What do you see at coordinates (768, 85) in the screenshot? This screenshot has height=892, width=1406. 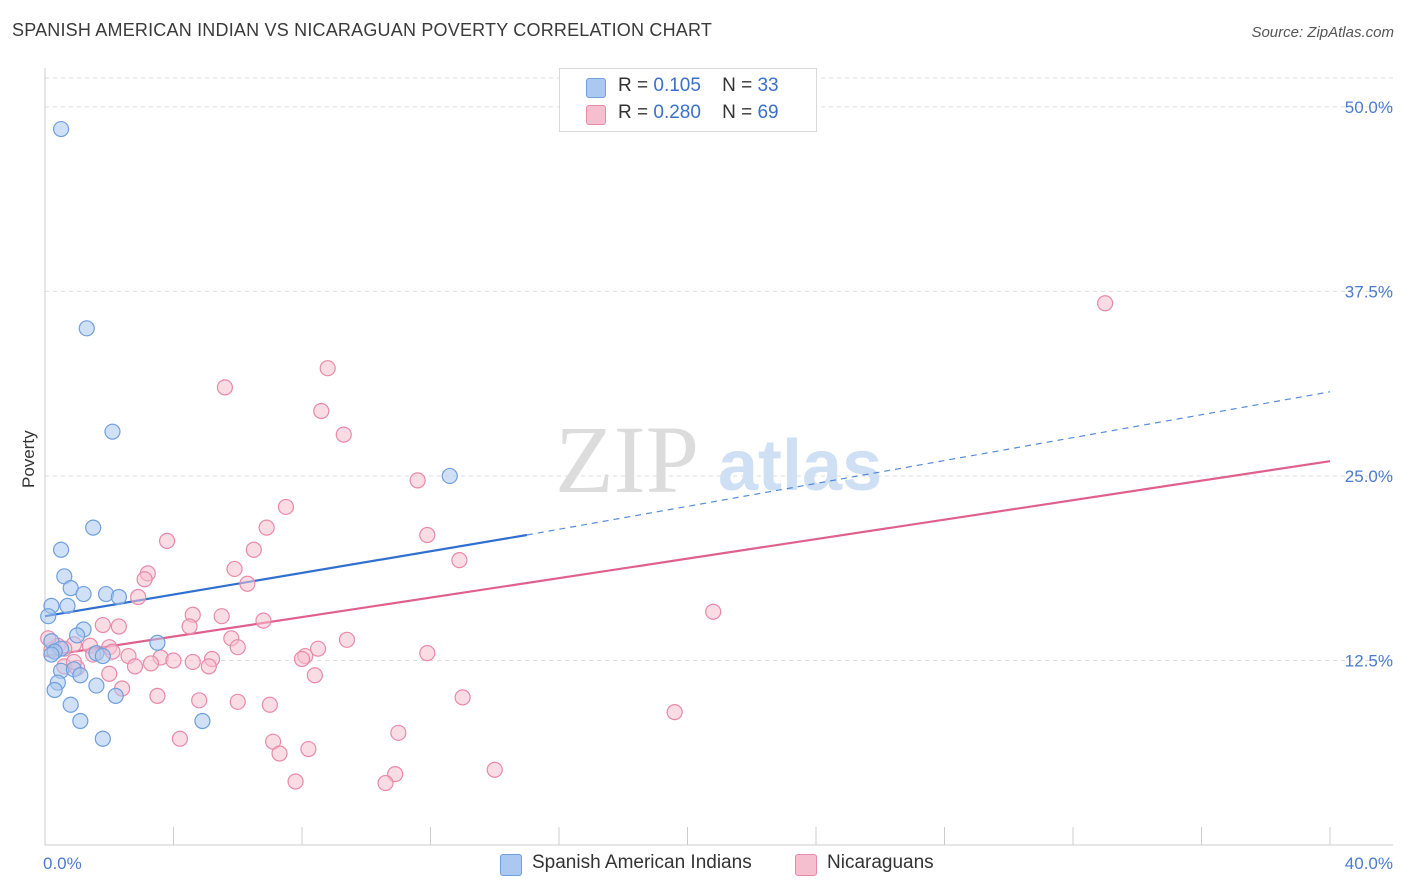 I see `legend-n-value: 33` at bounding box center [768, 85].